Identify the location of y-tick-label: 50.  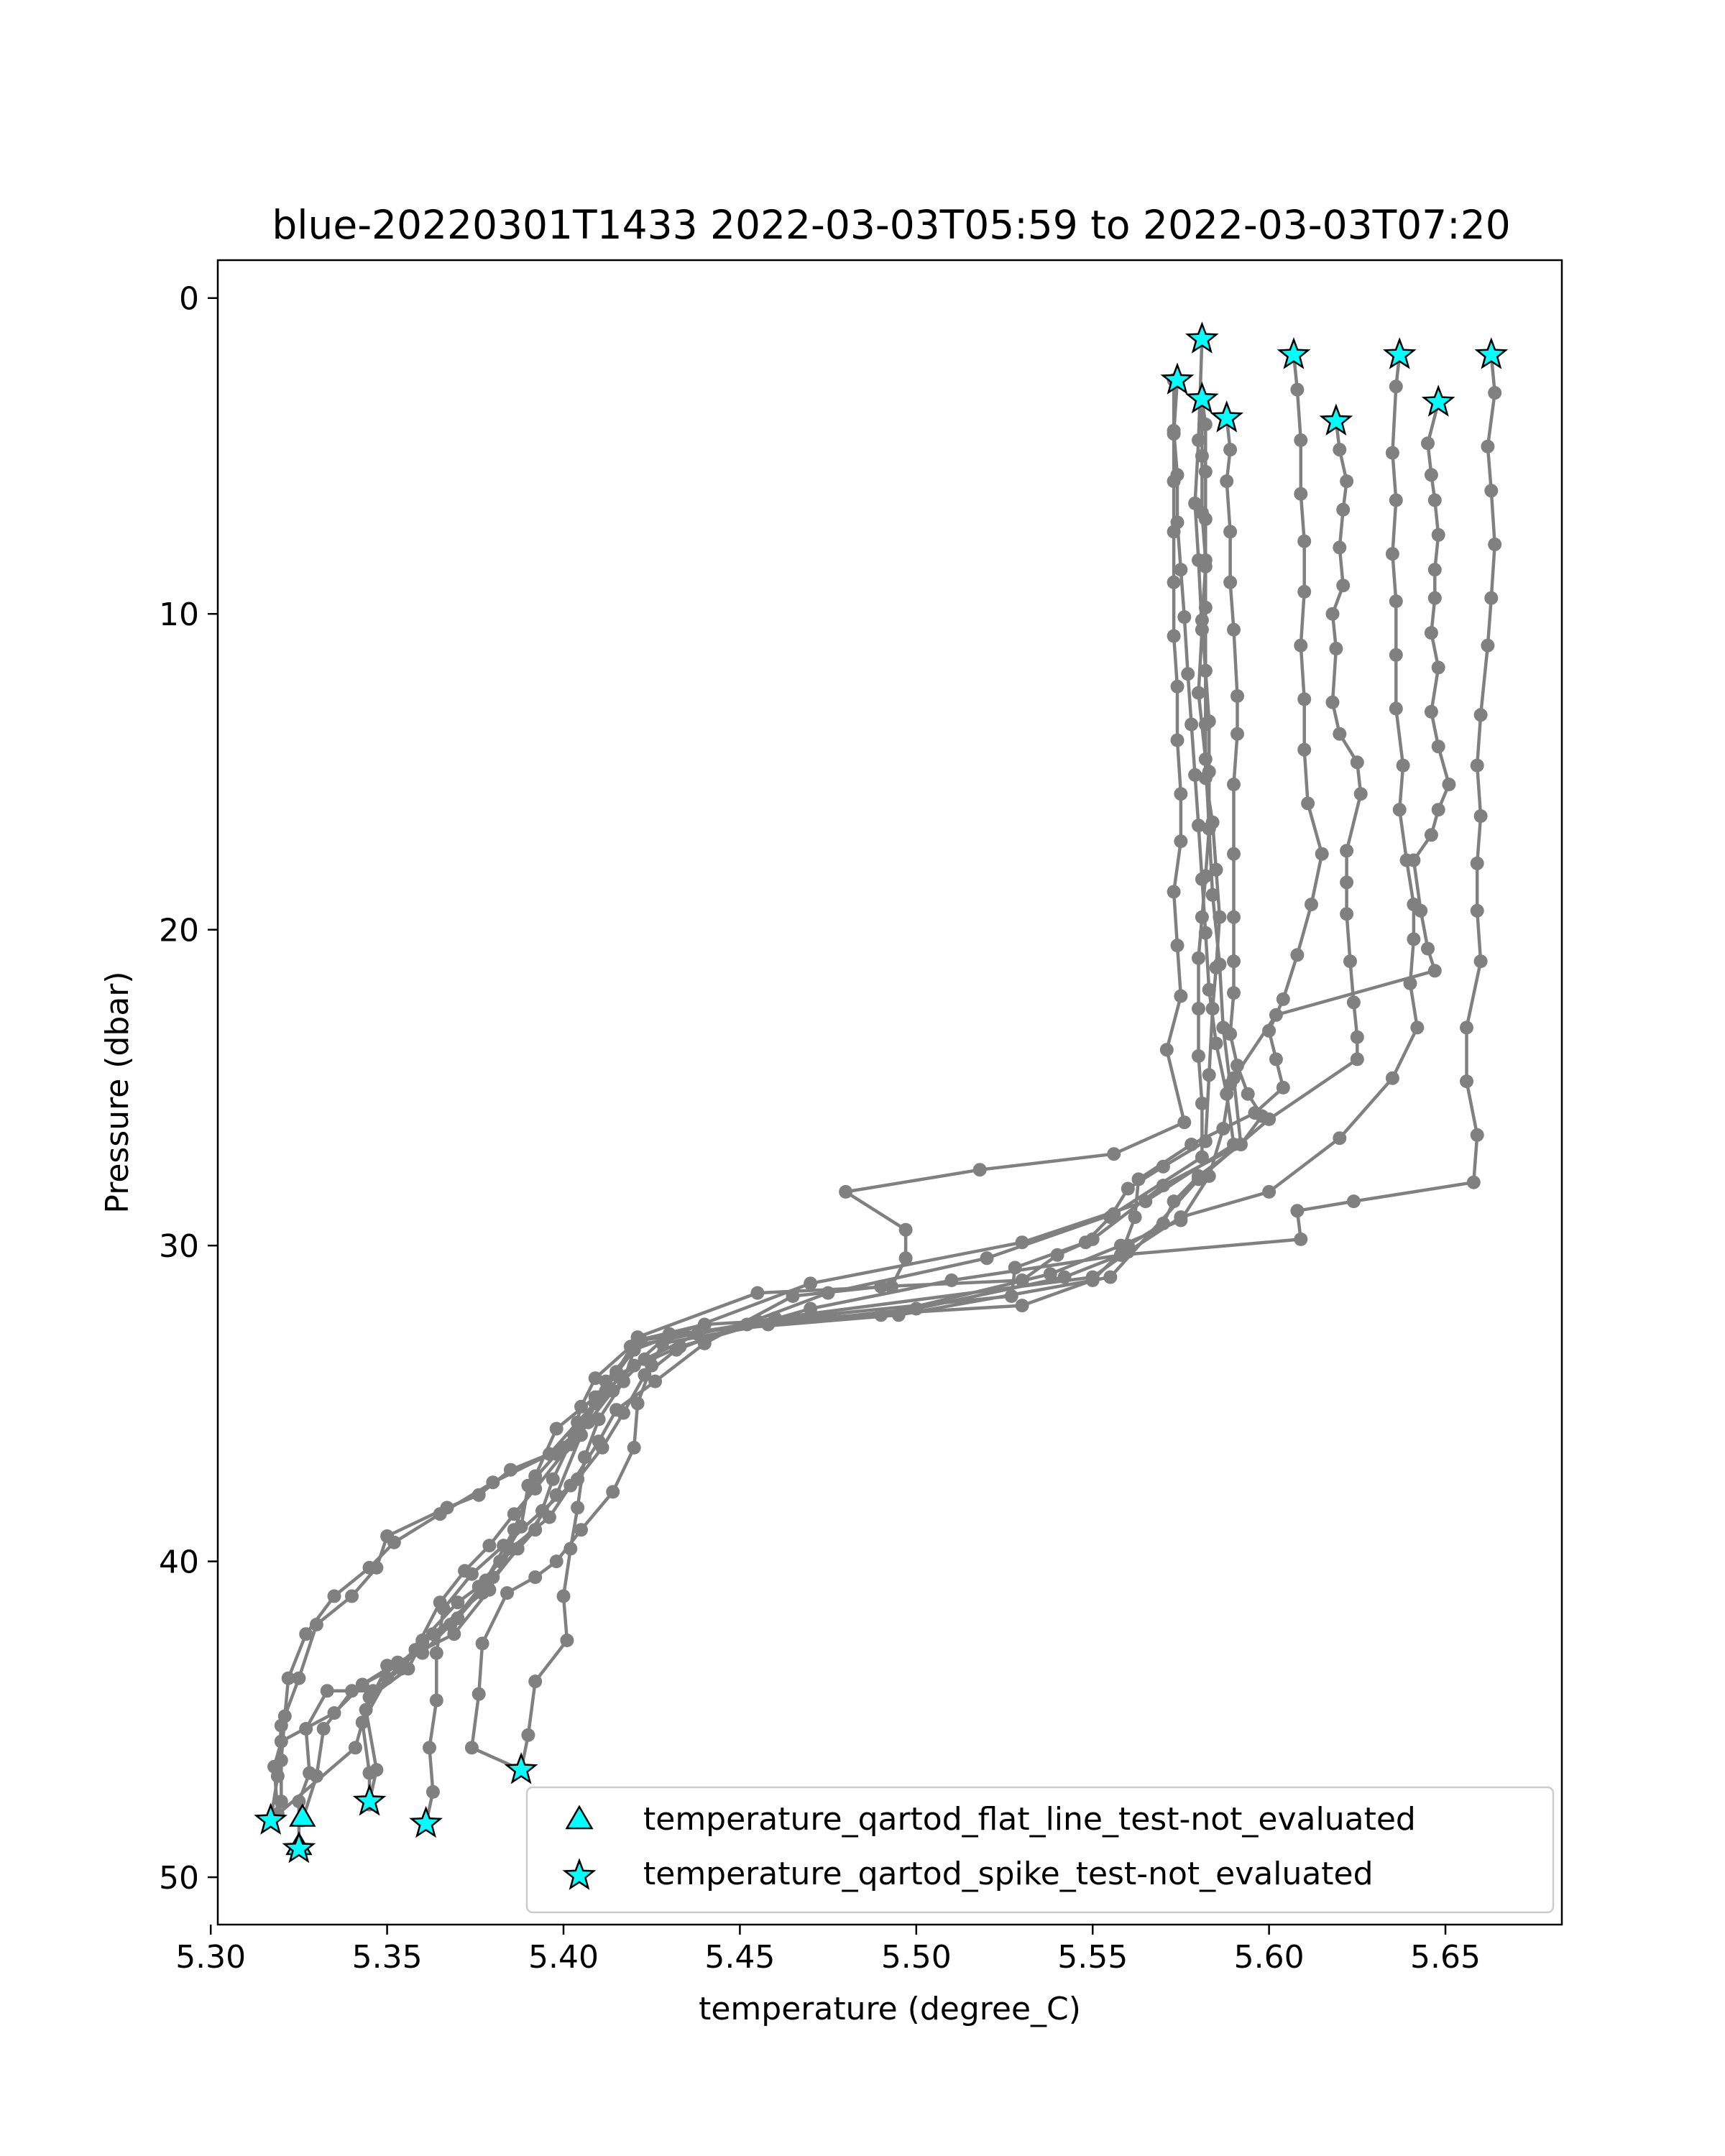
(179, 1878).